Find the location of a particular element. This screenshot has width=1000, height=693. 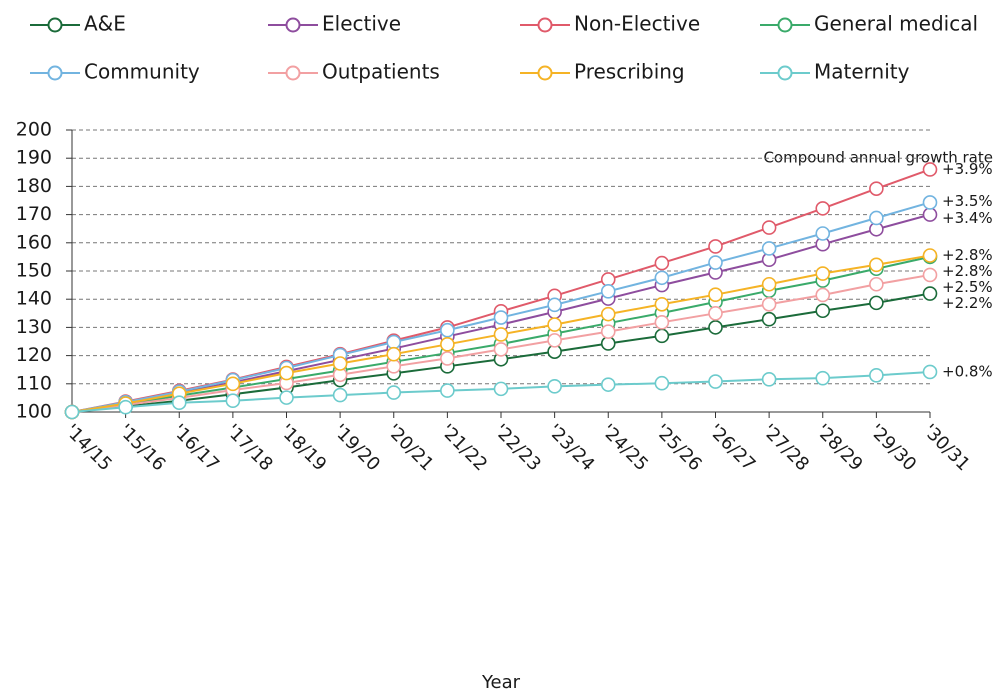

x-tick-label: '27/28 is located at coordinates (785, 447).